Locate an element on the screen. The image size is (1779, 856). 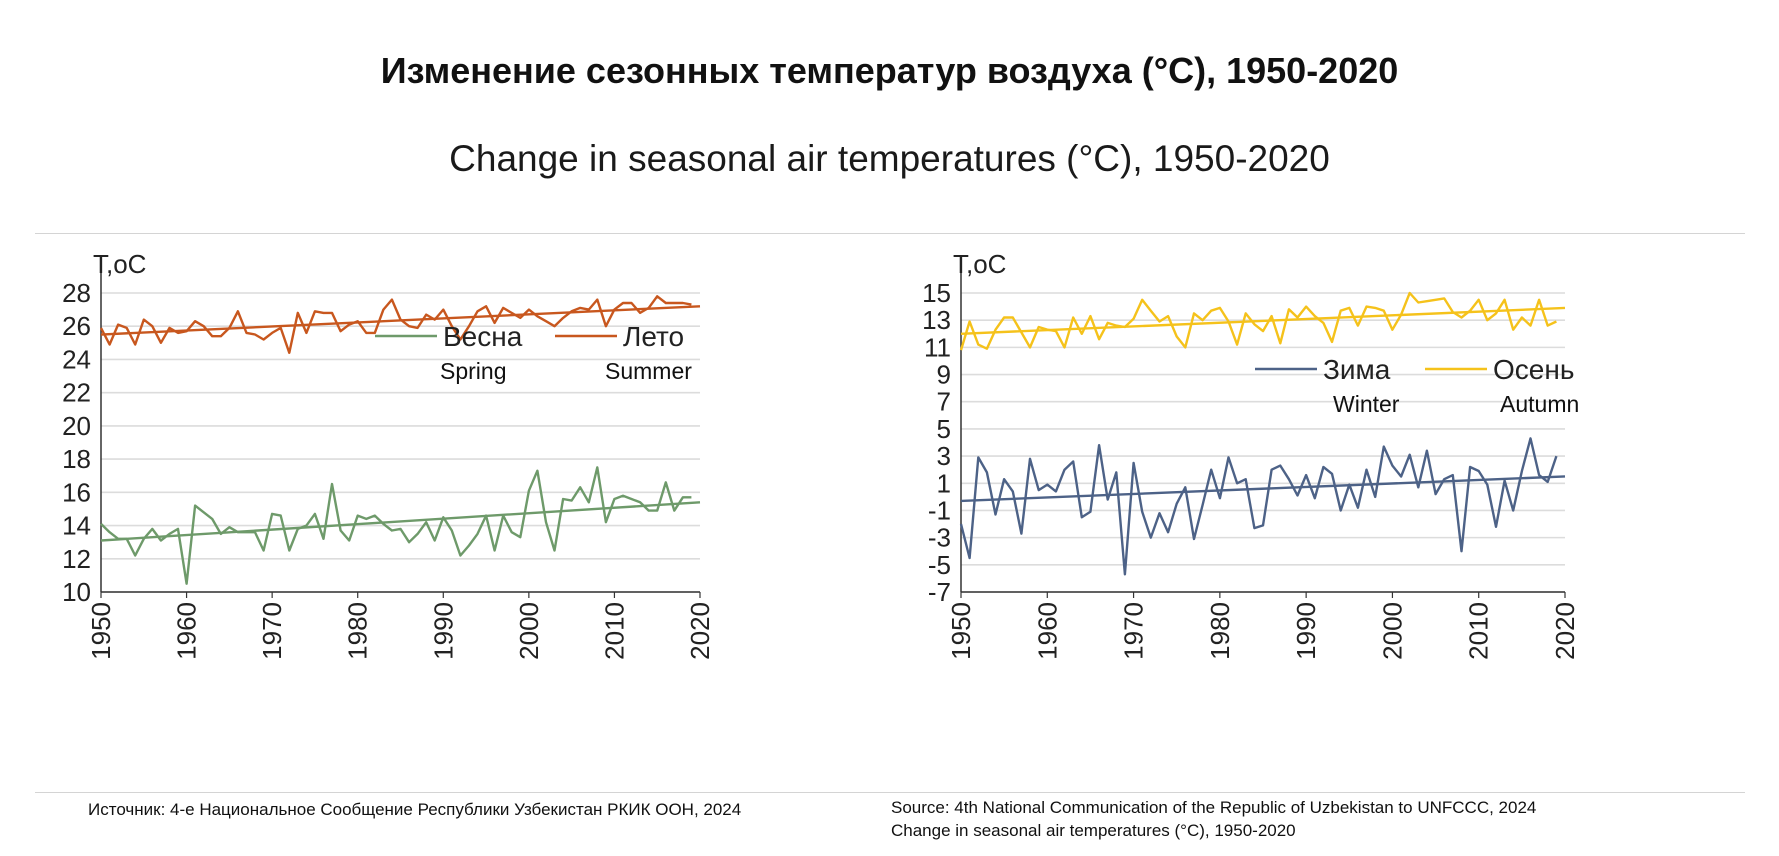
y-tick-label: 16 is located at coordinates (76, 492).